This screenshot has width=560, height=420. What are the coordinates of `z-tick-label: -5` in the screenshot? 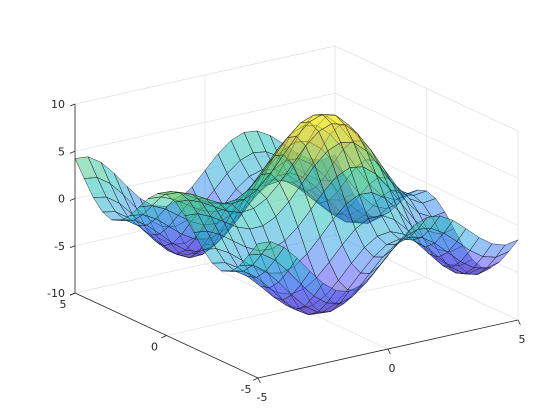 It's located at (59, 246).